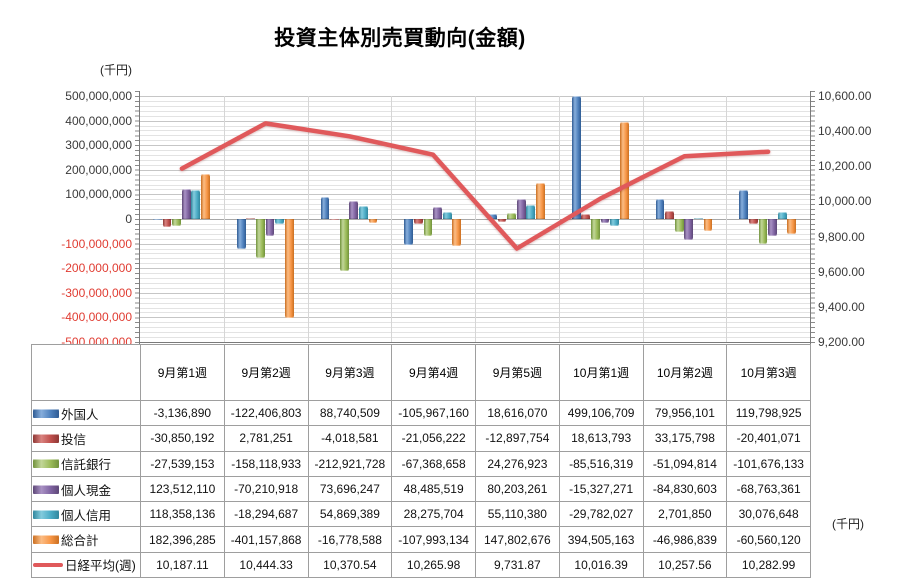 This screenshot has height=586, width=903. Describe the element at coordinates (363, 212) in the screenshot. I see `bar-個人信用-2` at that location.